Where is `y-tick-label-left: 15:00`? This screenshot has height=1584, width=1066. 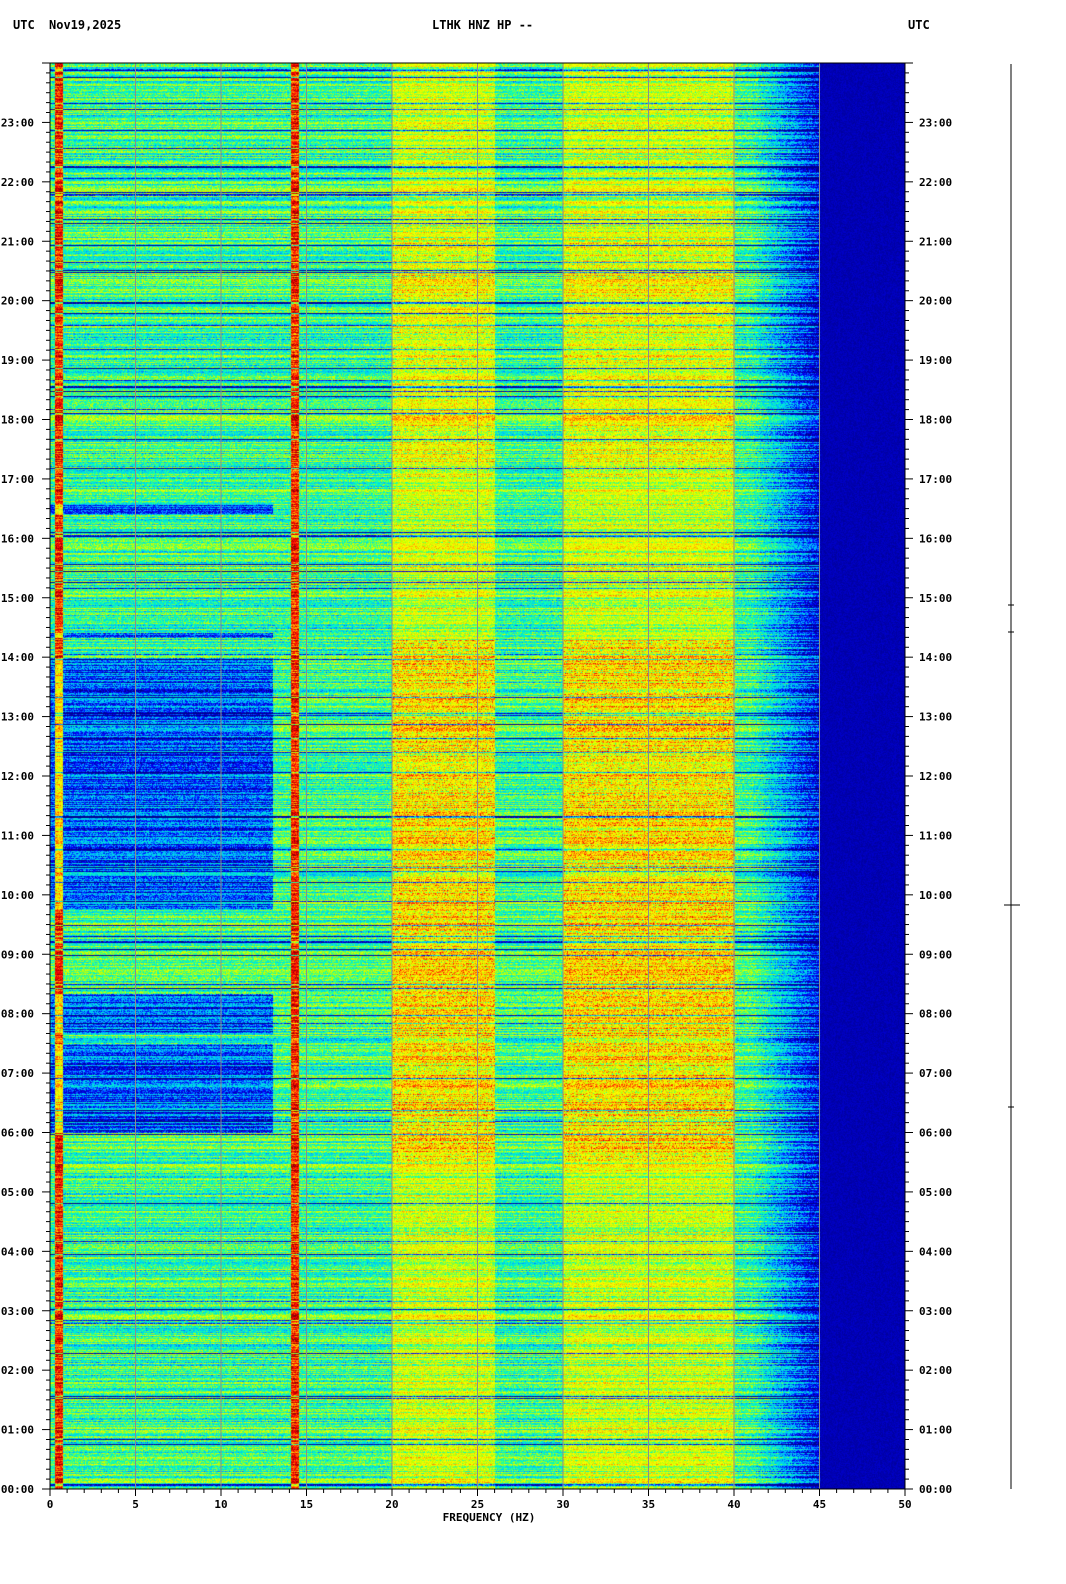
y-tick-label-left: 15:00 is located at coordinates (17, 598).